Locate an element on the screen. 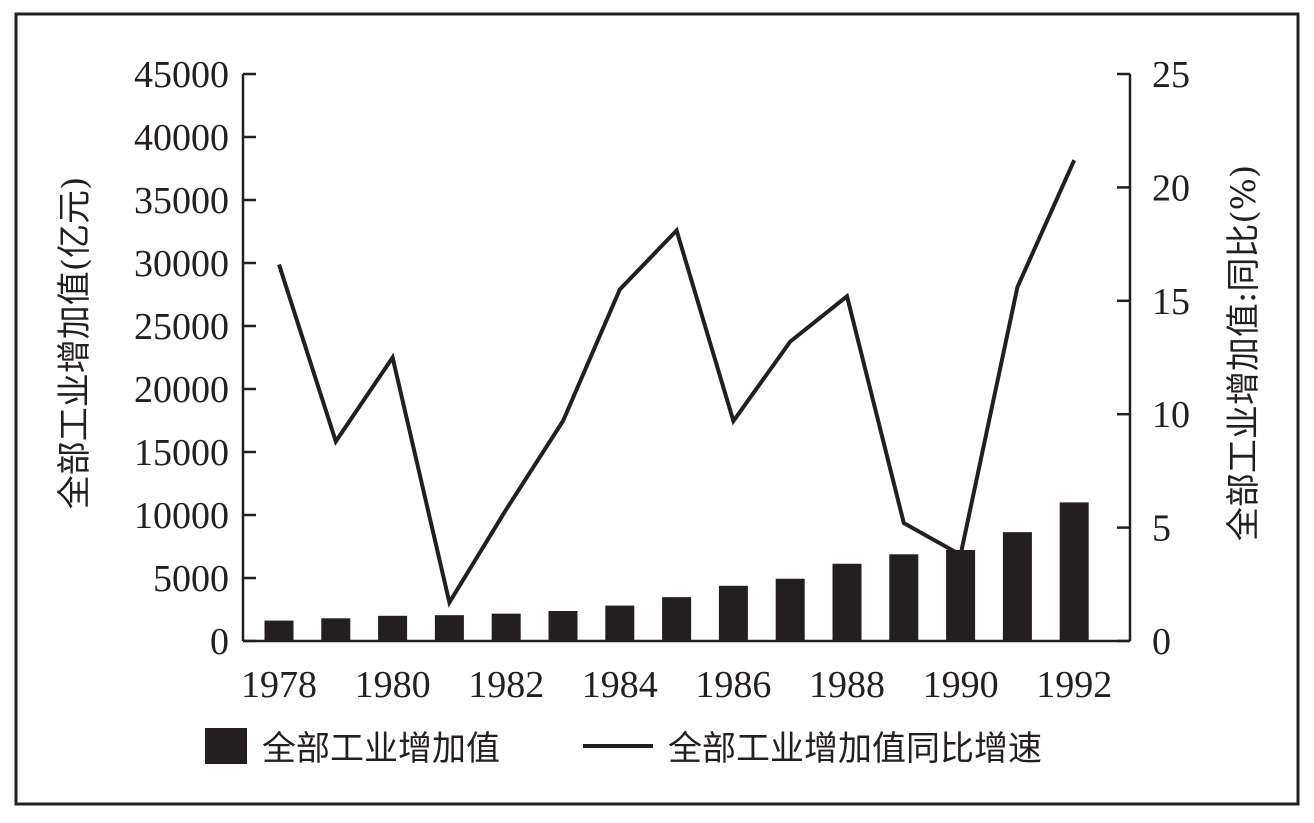 The image size is (1314, 823). y-right-tick-label: 0 is located at coordinates (1161, 642).